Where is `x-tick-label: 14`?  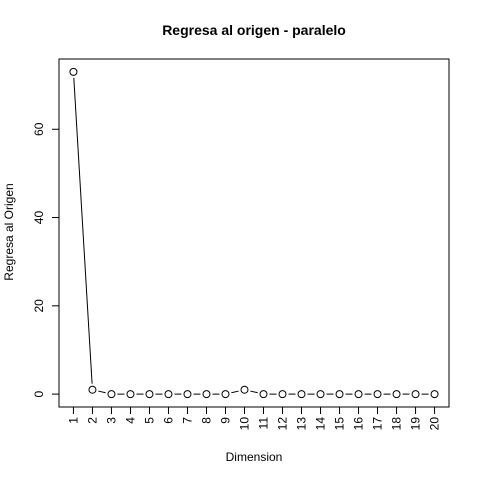
x-tick-label: 14 is located at coordinates (321, 424).